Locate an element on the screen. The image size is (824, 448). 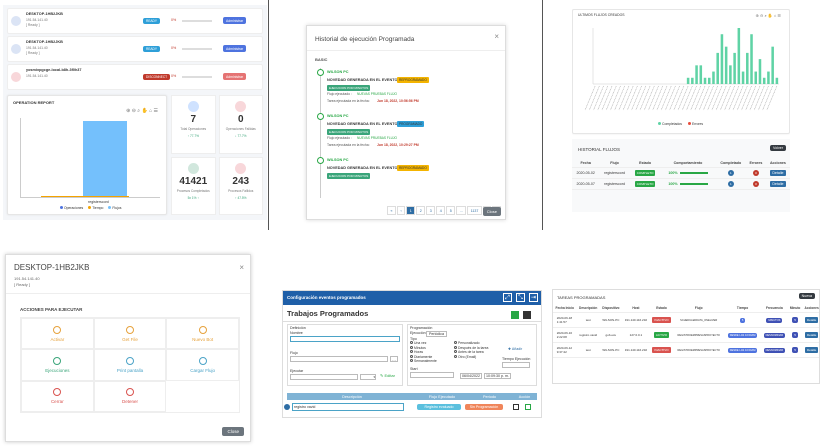
header-icons: ⤢ ⤡ ⇥ is located at coordinates (520, 297).